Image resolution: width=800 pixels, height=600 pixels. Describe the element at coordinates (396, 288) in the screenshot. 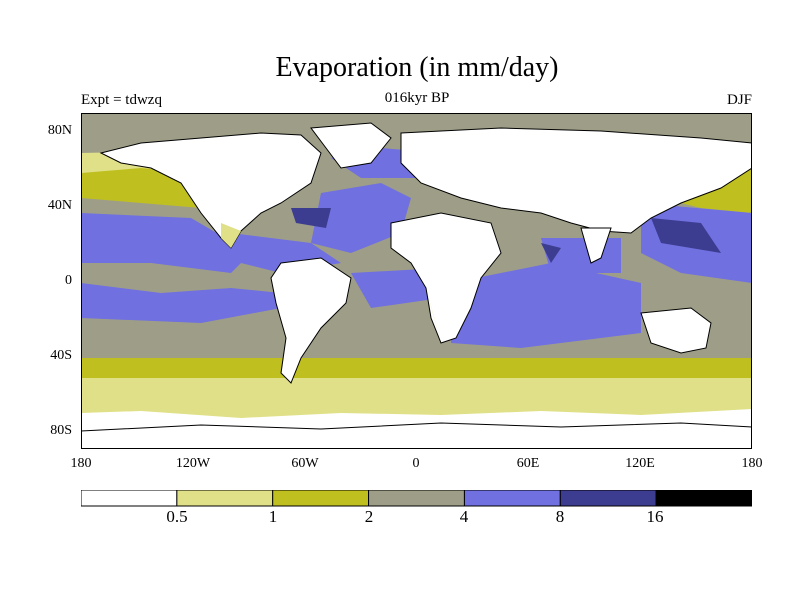

I see `south-atlantic-blue` at that location.